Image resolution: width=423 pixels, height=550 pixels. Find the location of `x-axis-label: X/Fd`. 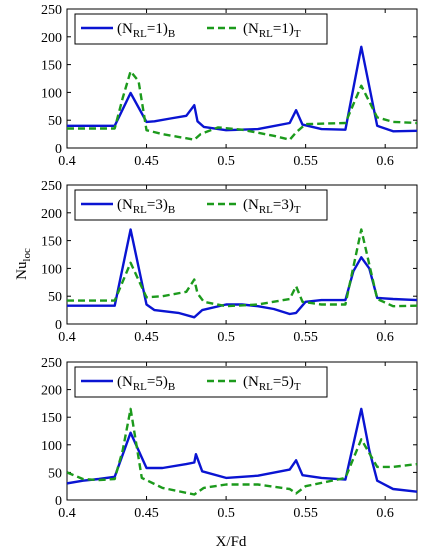

x-axis-label: X/Fd is located at coordinates (231, 542).